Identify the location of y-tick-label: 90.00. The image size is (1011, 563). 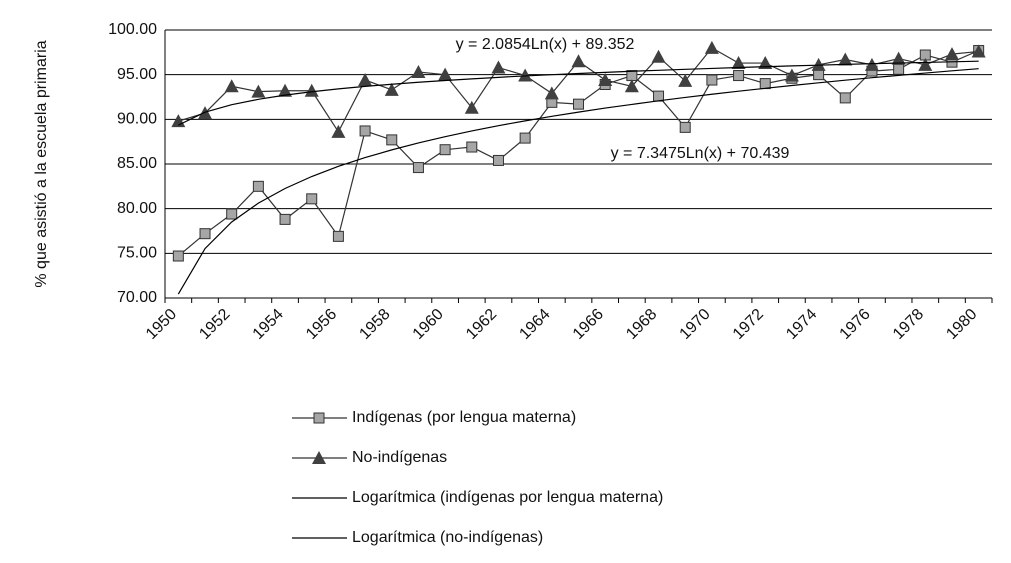
(137, 119).